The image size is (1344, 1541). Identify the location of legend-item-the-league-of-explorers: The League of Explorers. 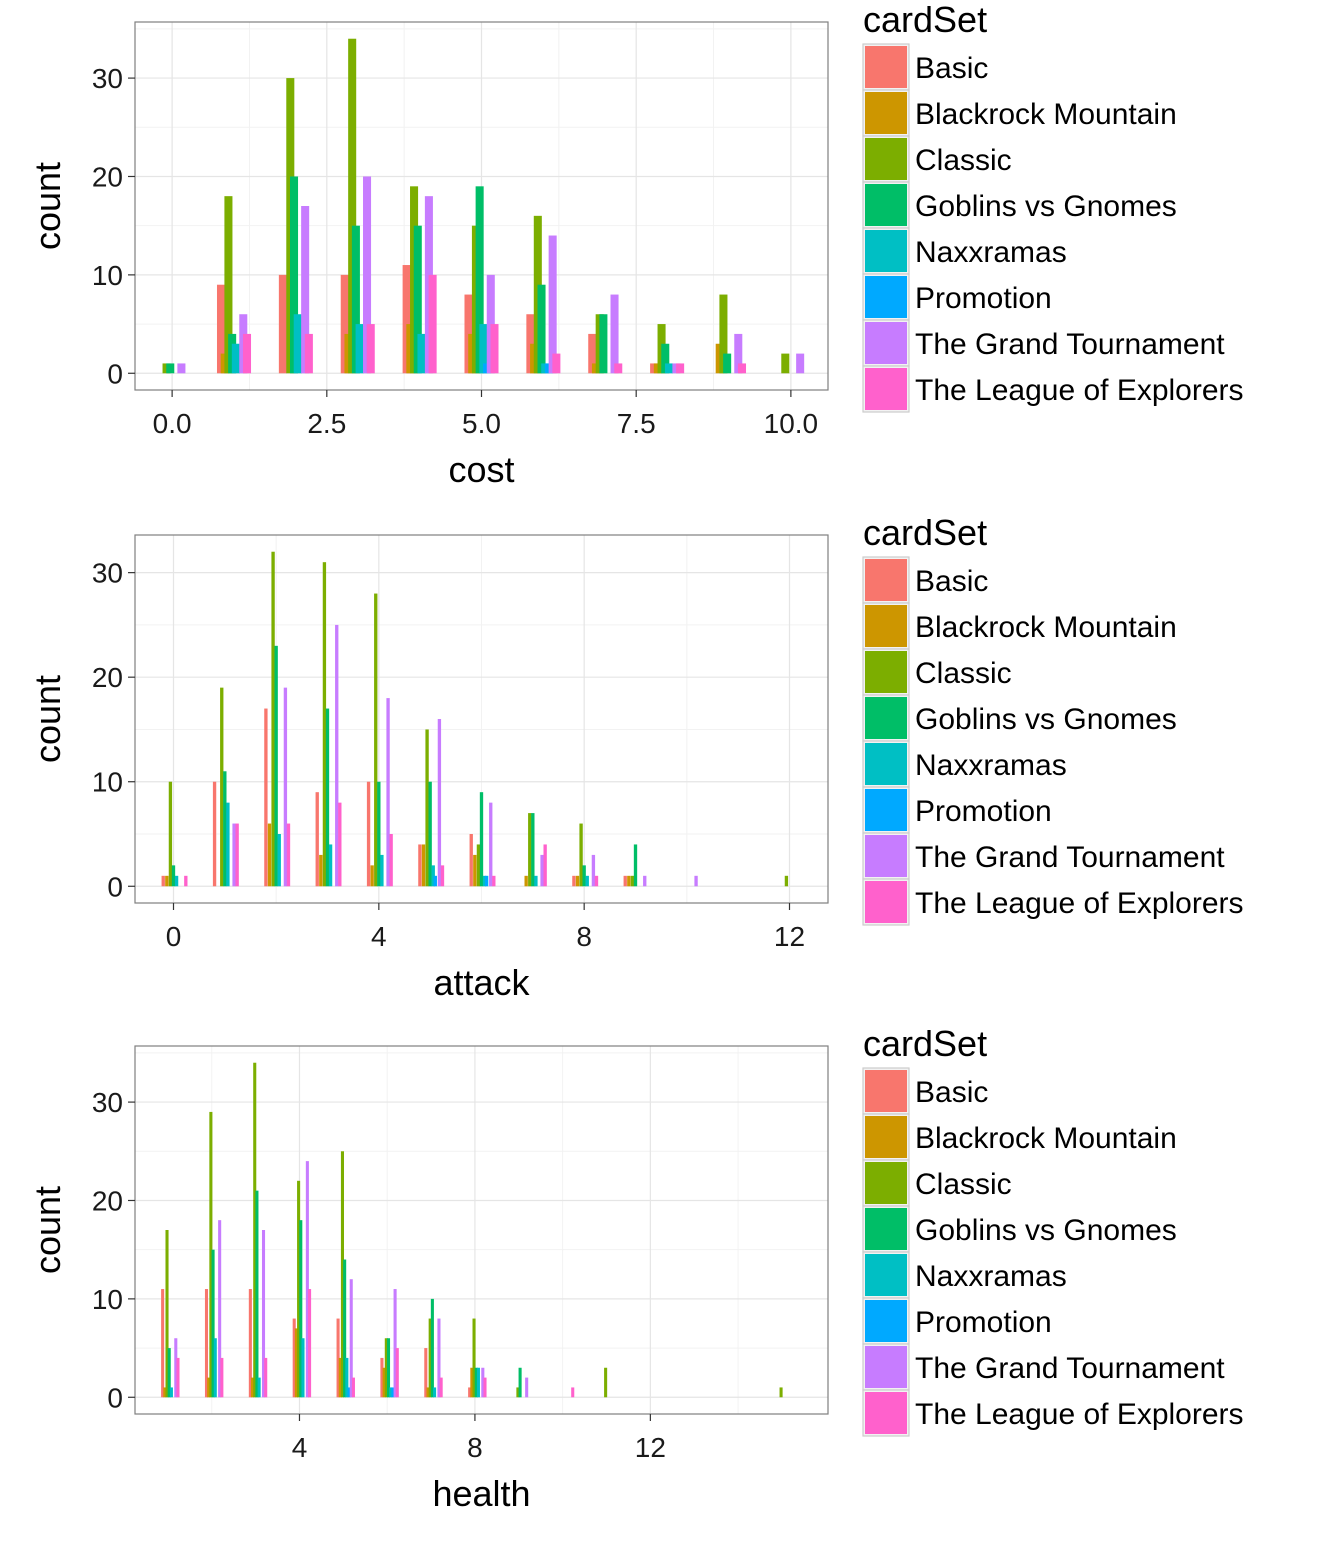
(1053, 389).